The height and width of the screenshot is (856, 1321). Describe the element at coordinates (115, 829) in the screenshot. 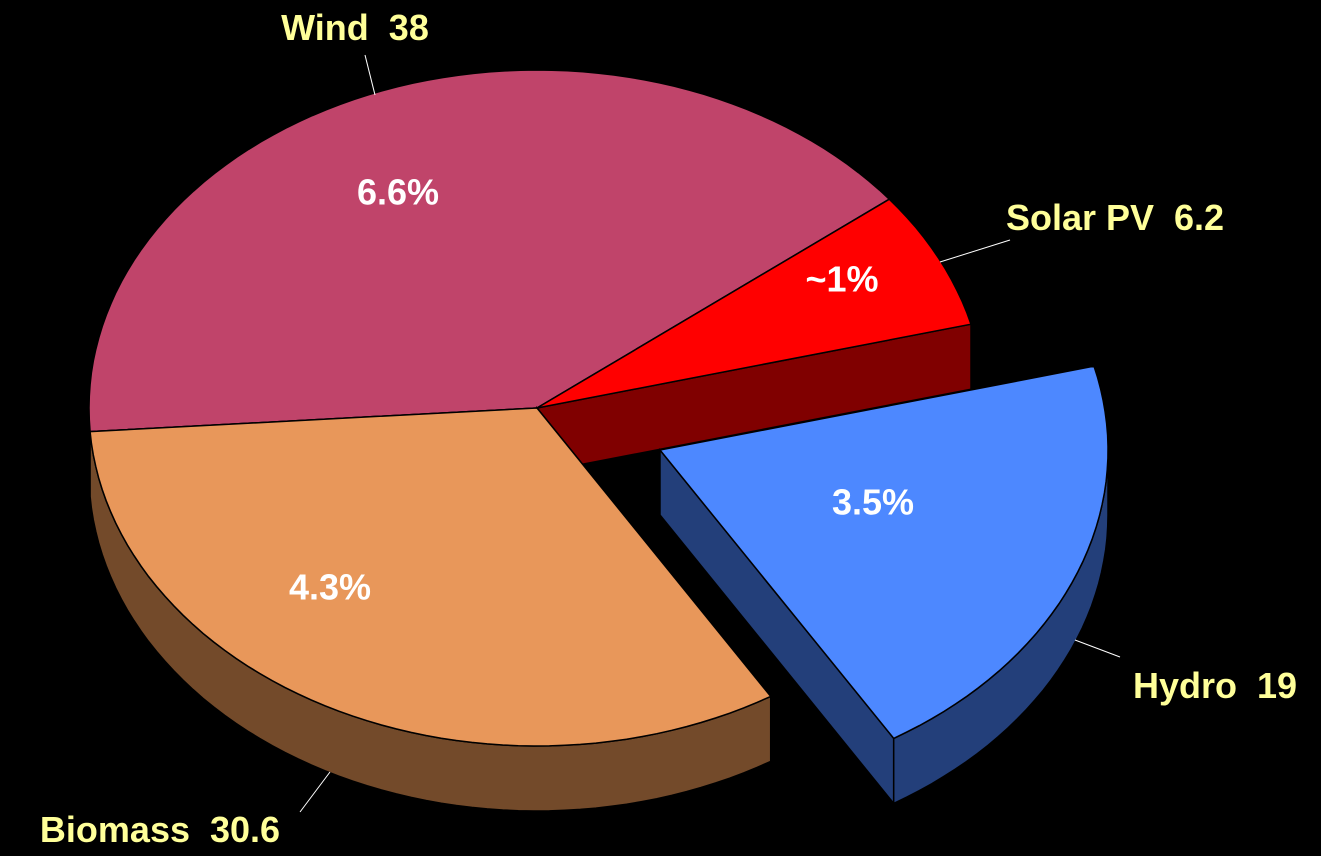

I see `category-name: Biomass` at that location.